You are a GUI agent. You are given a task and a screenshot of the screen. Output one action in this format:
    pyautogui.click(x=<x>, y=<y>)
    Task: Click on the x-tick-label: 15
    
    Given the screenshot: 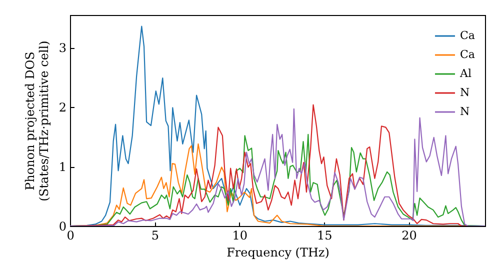 What is the action you would take?
    pyautogui.click(x=324, y=235)
    